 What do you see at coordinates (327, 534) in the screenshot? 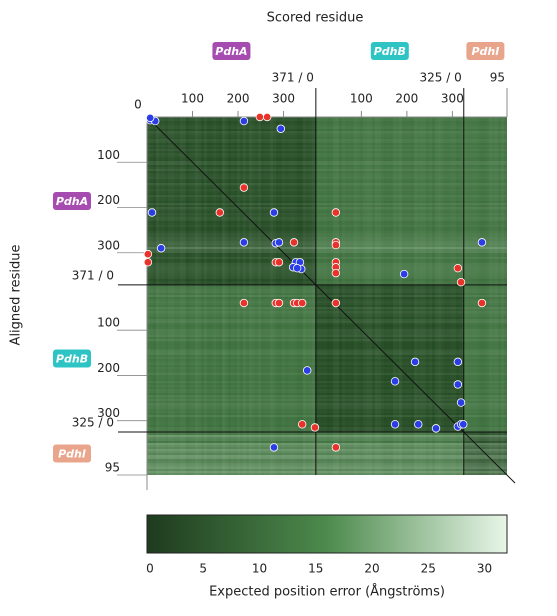
I see `colorbar` at bounding box center [327, 534].